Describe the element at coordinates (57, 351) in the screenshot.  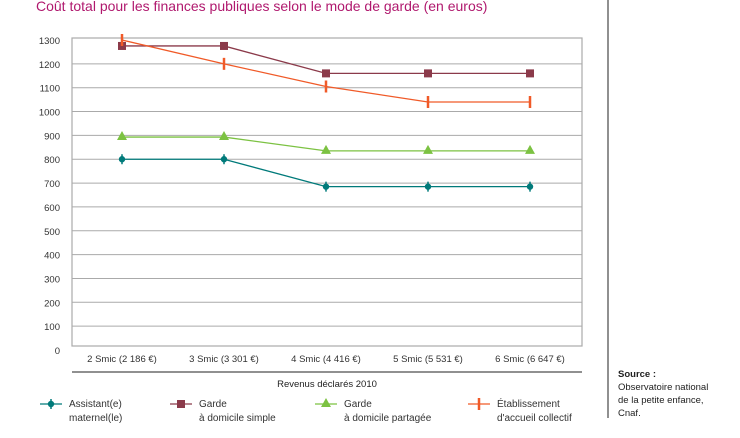
I see `y-tick-label: 0` at that location.